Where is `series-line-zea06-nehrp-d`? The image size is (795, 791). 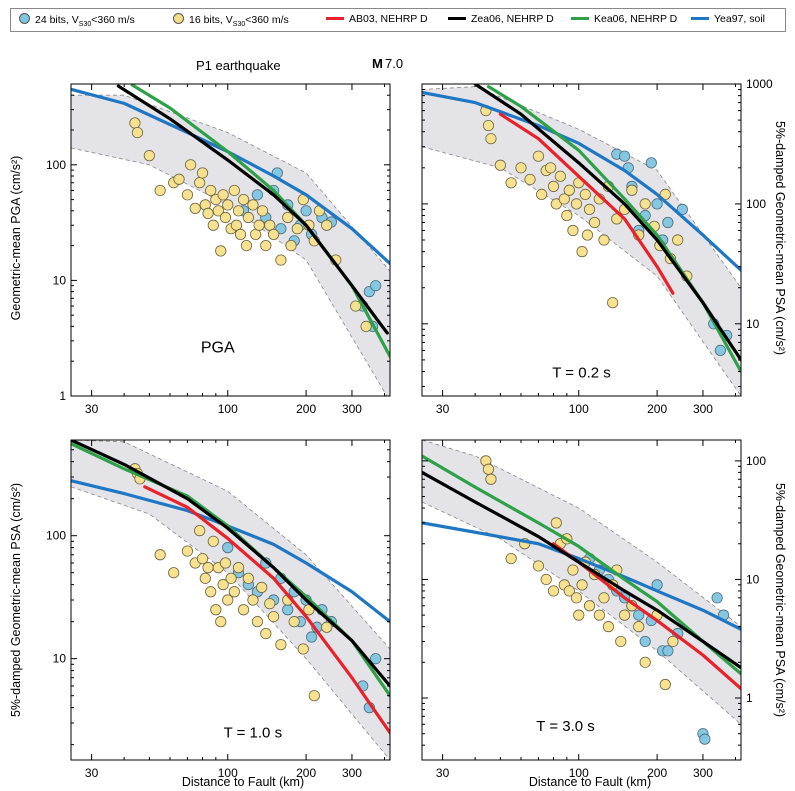 series-line-zea06-nehrp-d is located at coordinates (581, 570).